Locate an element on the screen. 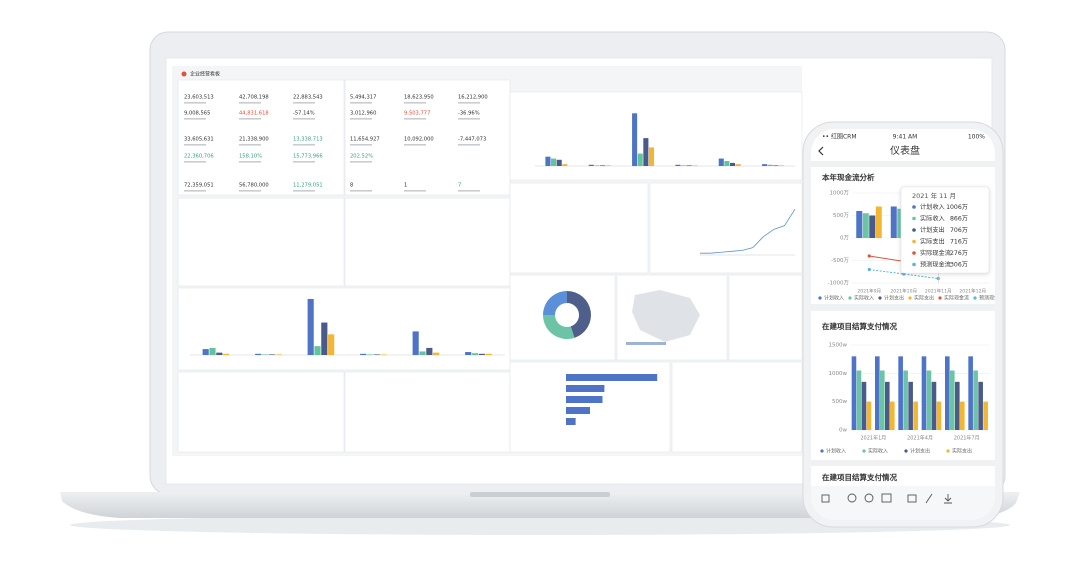 This screenshot has width=1080, height=570. section-title: 本年现金流分析 is located at coordinates (848, 177).